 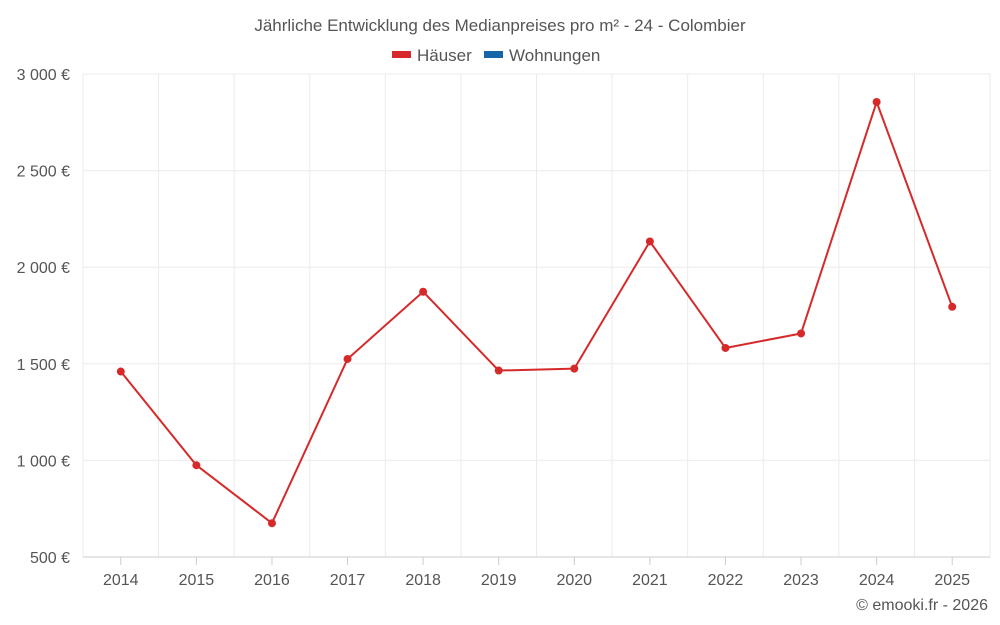 What do you see at coordinates (877, 580) in the screenshot?
I see `x-tick-label: 2024` at bounding box center [877, 580].